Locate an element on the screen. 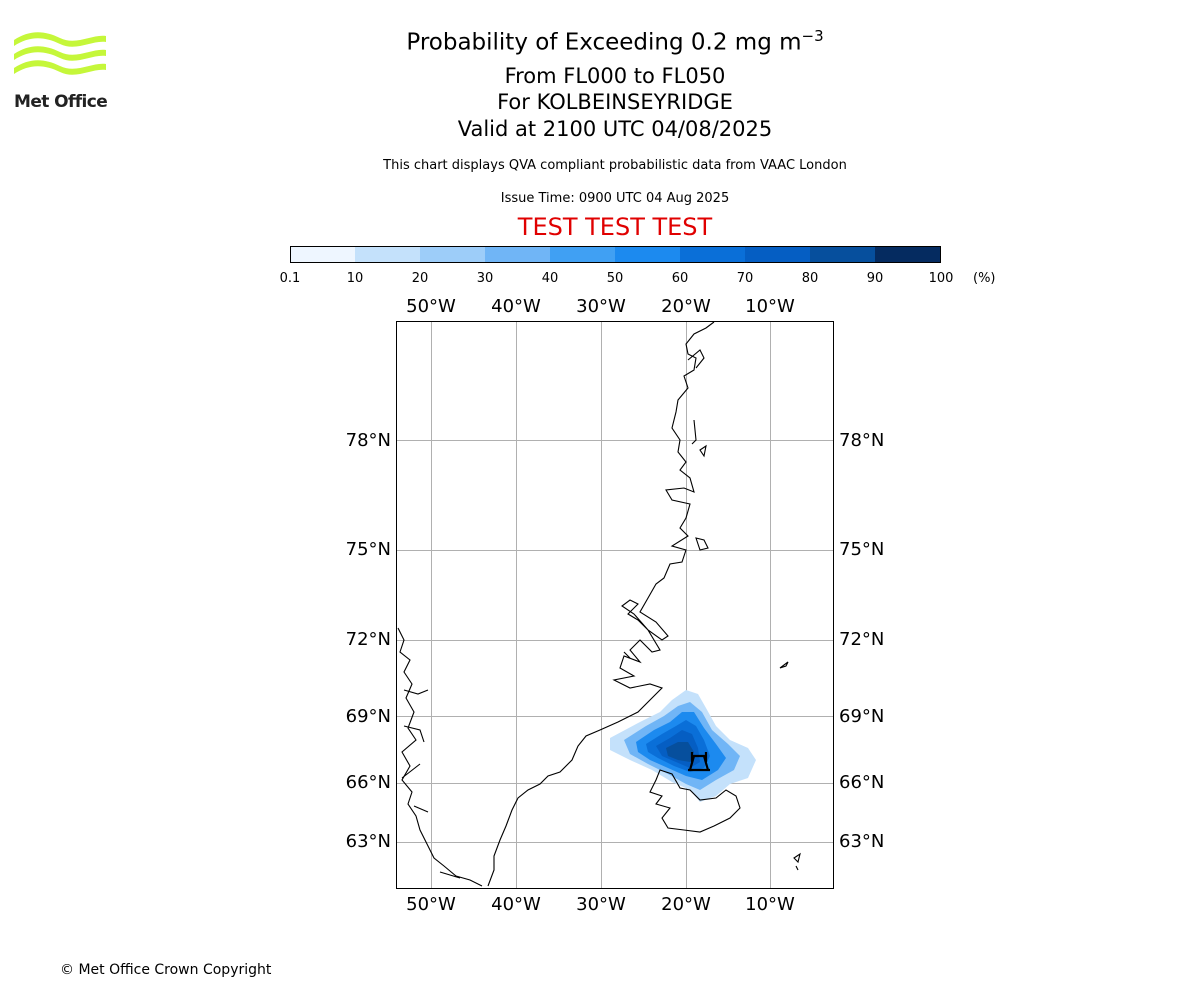  colorbar-tick-label: 0.1 is located at coordinates (290, 278).